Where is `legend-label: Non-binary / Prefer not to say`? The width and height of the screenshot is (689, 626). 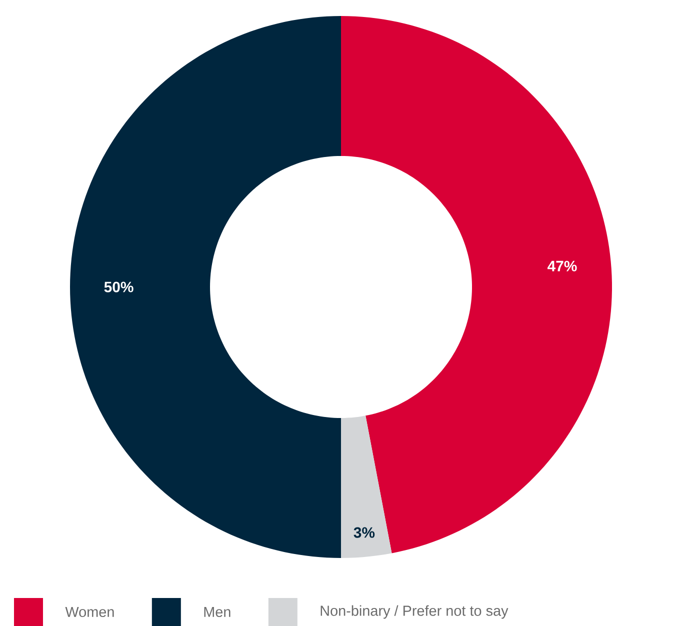
legend-label: Non-binary / Prefer not to say is located at coordinates (414, 612).